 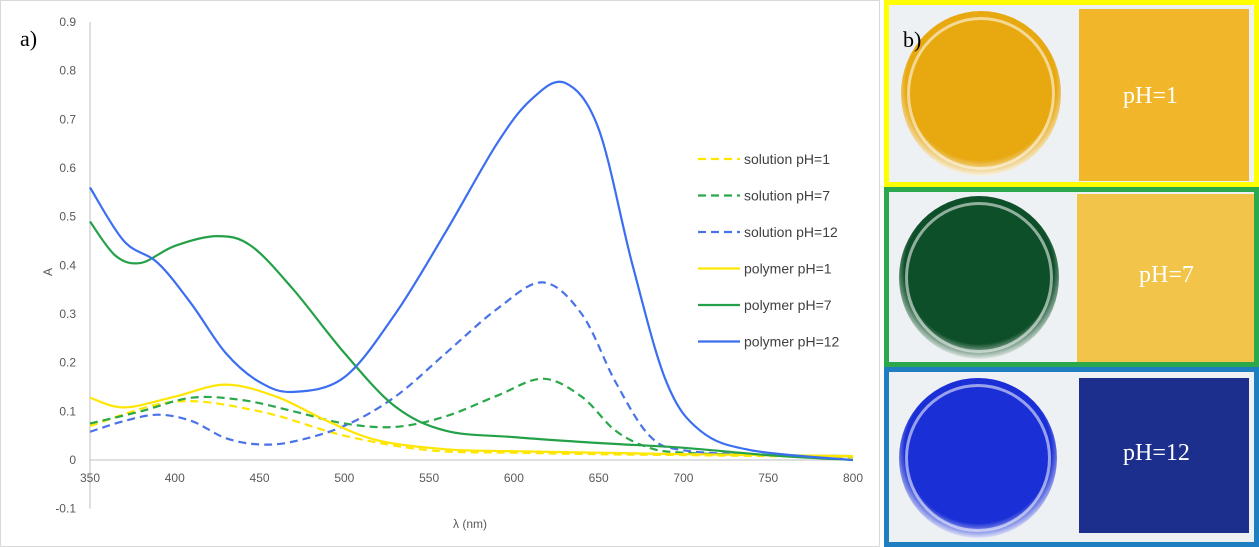 I want to click on x-tick-label: 700, so click(x=683, y=478).